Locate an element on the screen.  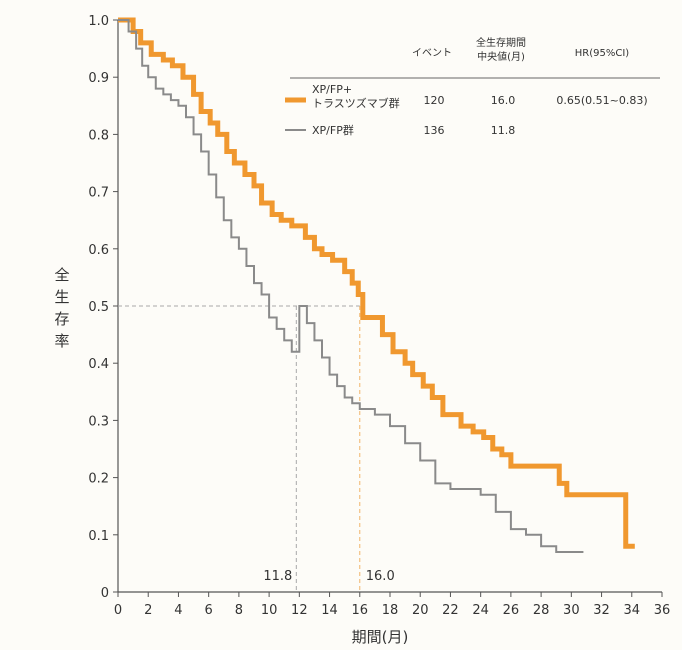
y-tick-label: 0.1 is located at coordinates (98, 536).